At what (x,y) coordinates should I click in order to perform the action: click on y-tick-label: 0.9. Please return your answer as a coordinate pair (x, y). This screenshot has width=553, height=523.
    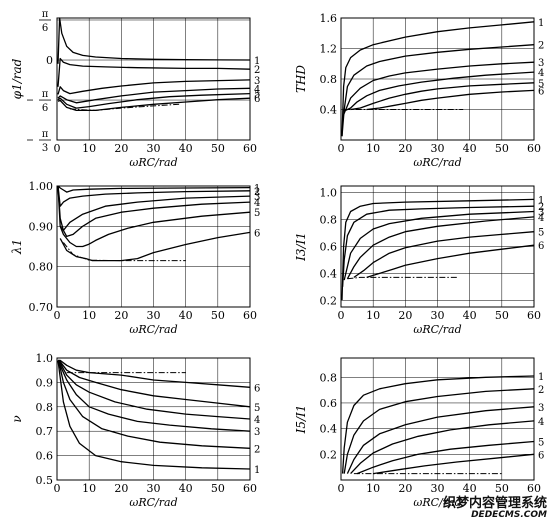
    Looking at the image, I should click on (45, 382).